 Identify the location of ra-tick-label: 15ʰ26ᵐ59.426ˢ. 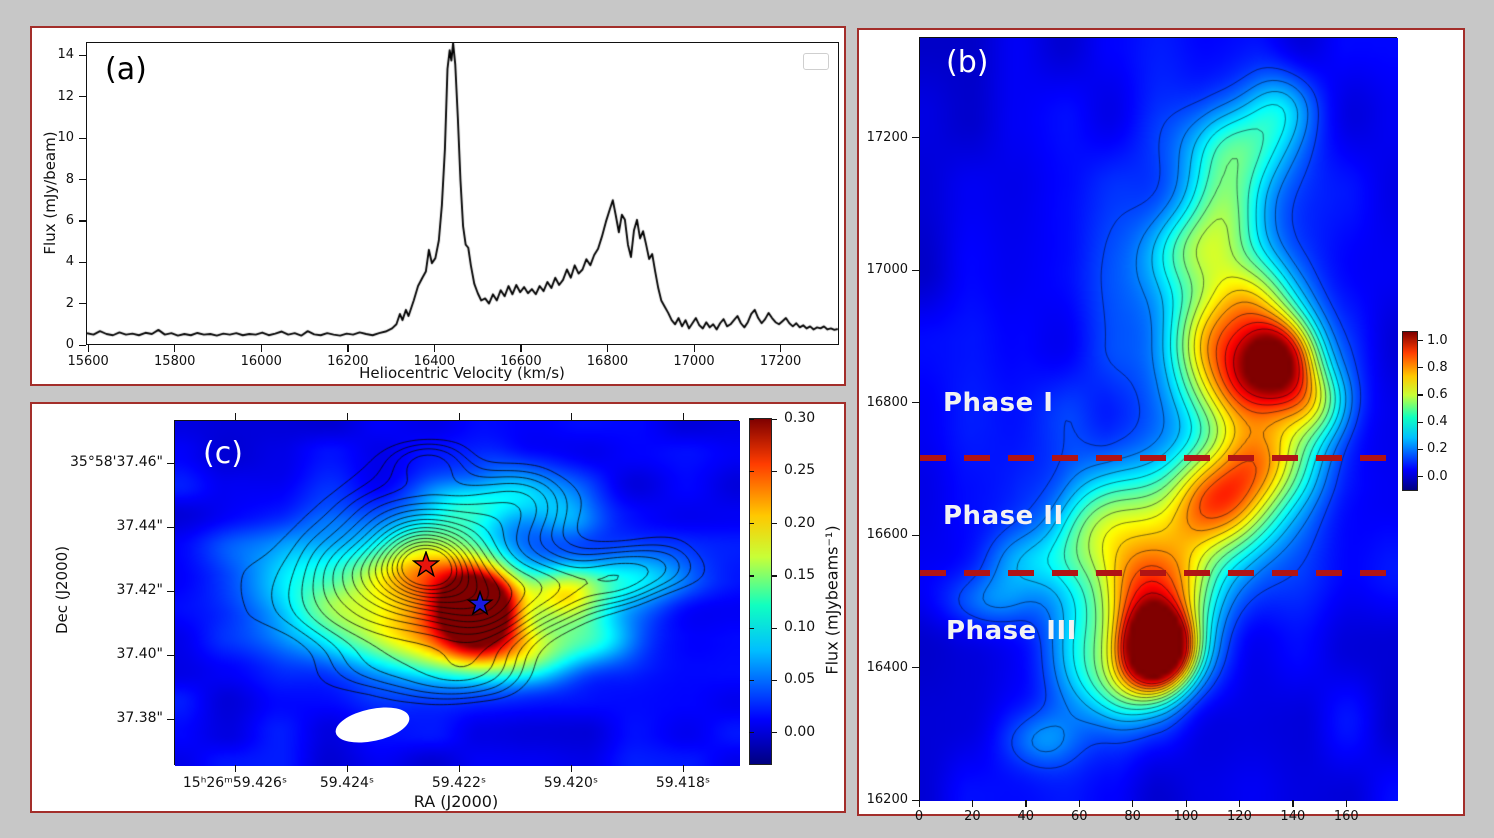
(235, 783).